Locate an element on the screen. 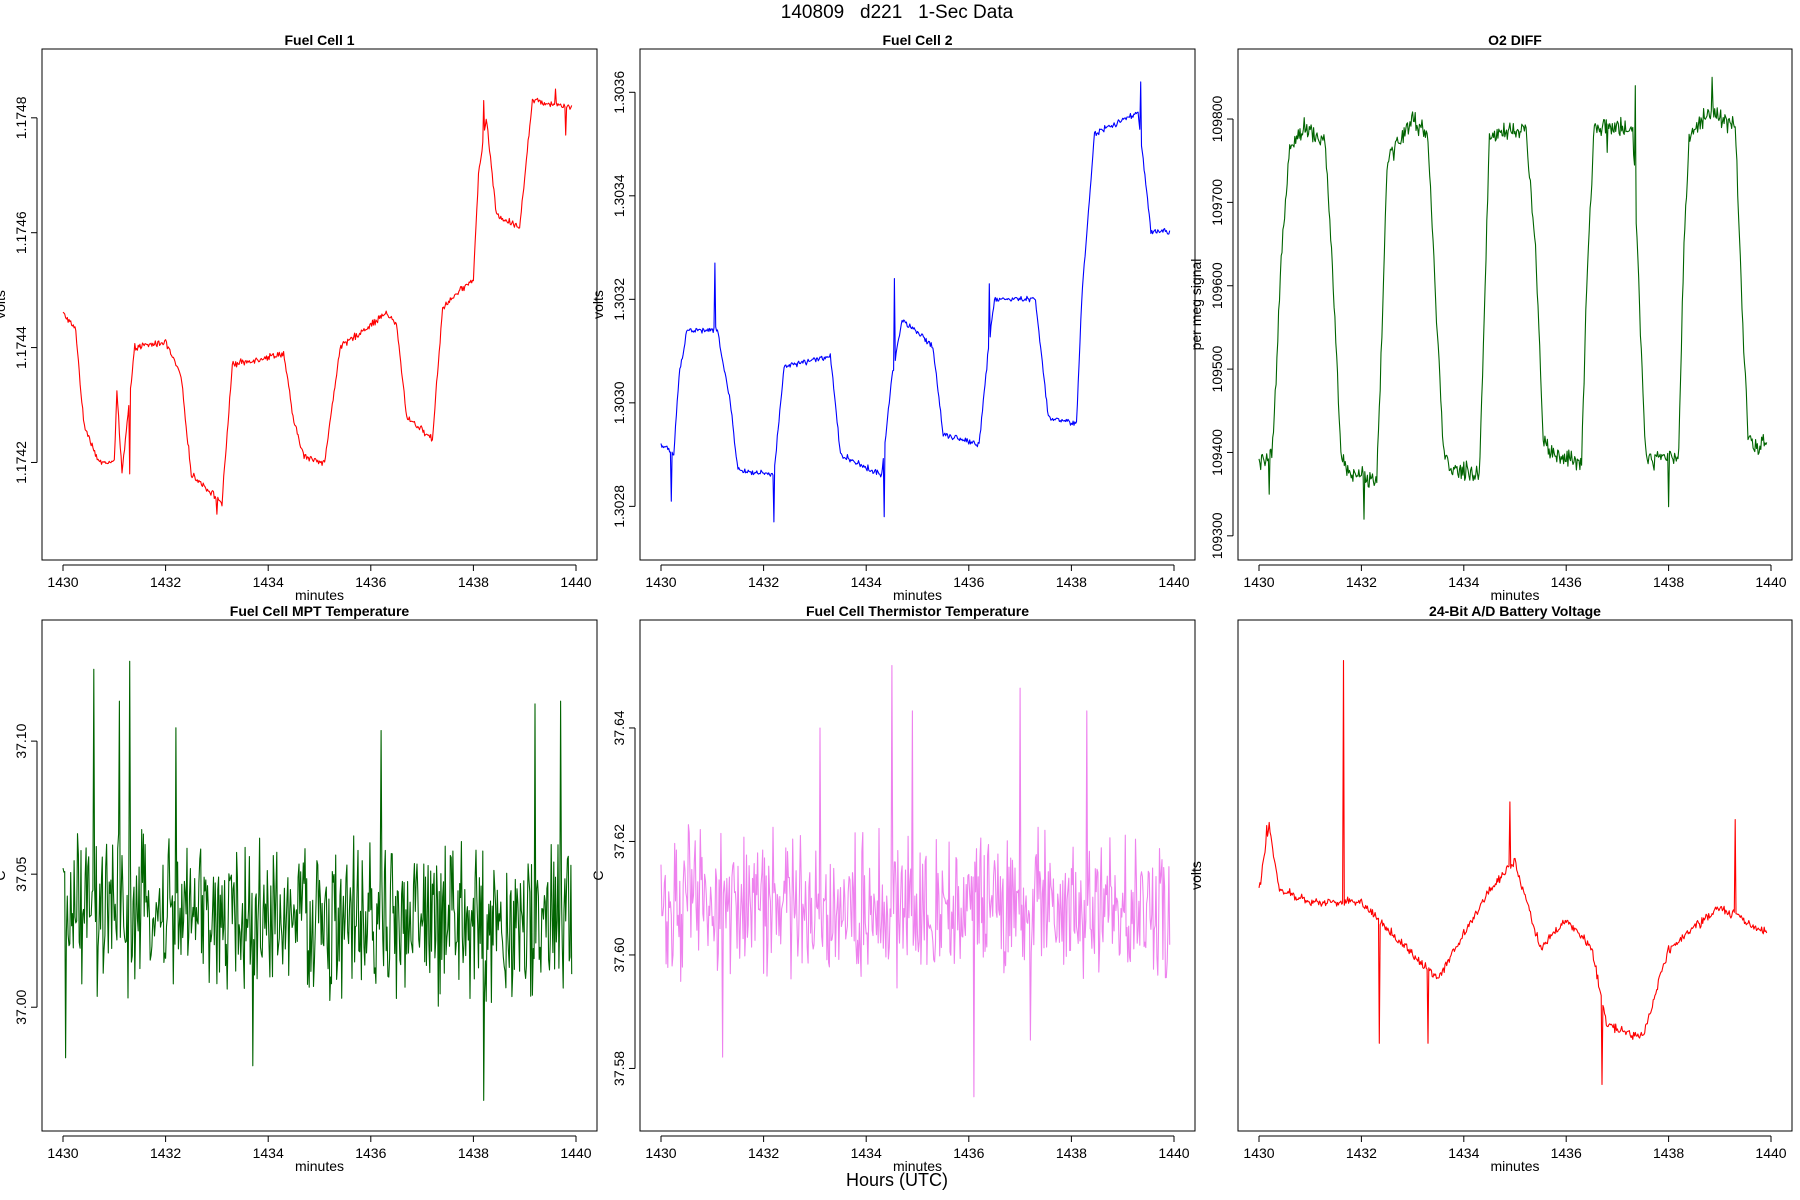 The width and height of the screenshot is (1800, 1200). panel-title: 24-Bit A/D Battery Voltage is located at coordinates (1515, 611).